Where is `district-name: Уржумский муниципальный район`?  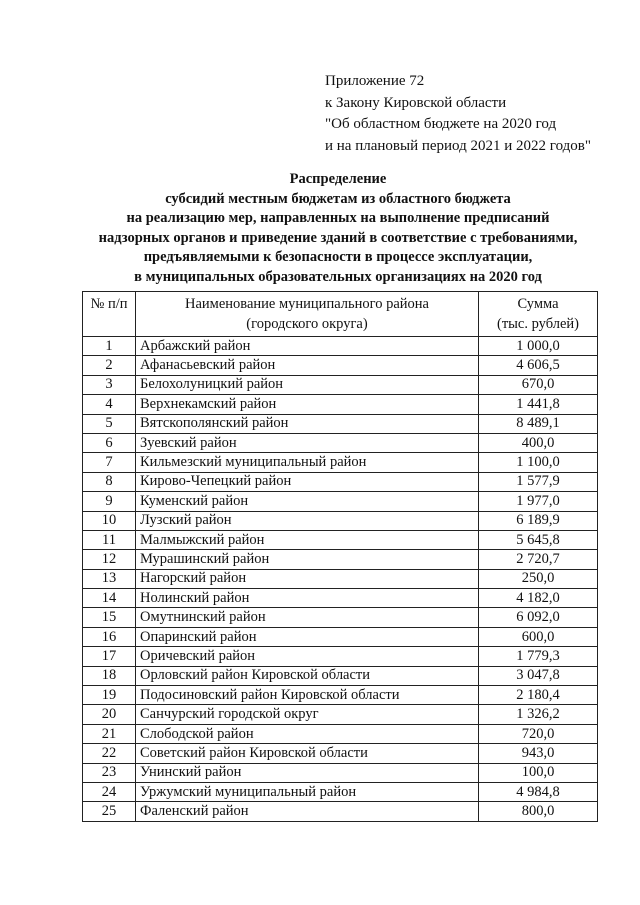
district-name: Уржумский муниципальный район is located at coordinates (307, 792).